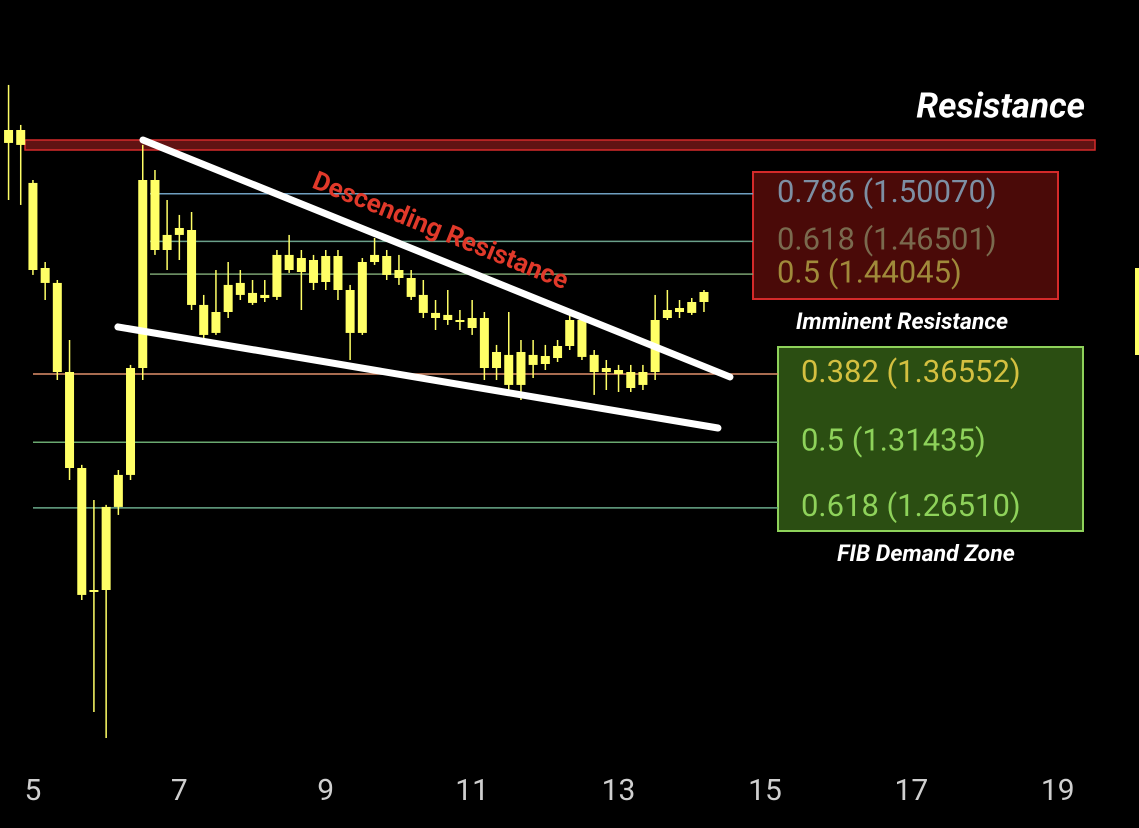  Describe the element at coordinates (418, 377) in the screenshot. I see `trend-line` at that location.